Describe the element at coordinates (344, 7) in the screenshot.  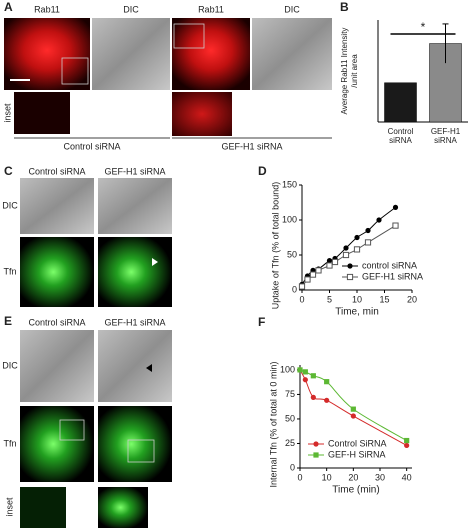
I see `panel-letter: B` at that location.